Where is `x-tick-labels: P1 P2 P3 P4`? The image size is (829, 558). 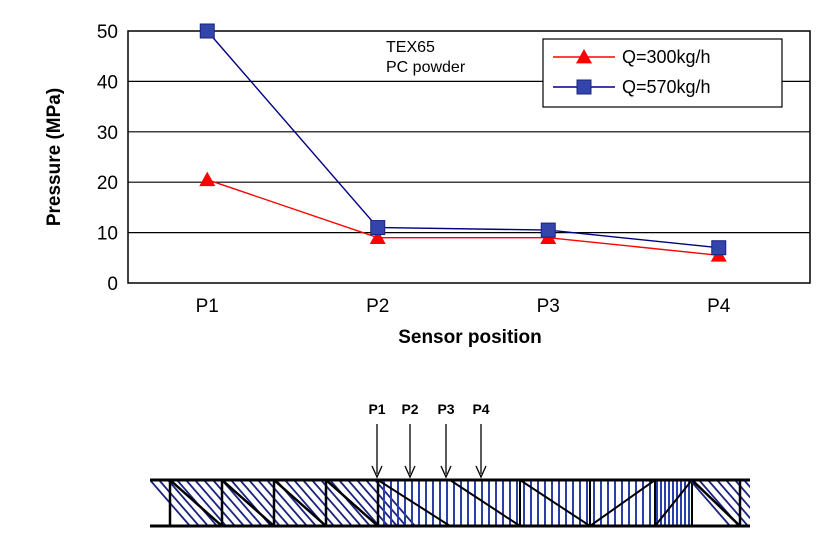
x-tick-labels: P1 P2 P3 P4 is located at coordinates (463, 306).